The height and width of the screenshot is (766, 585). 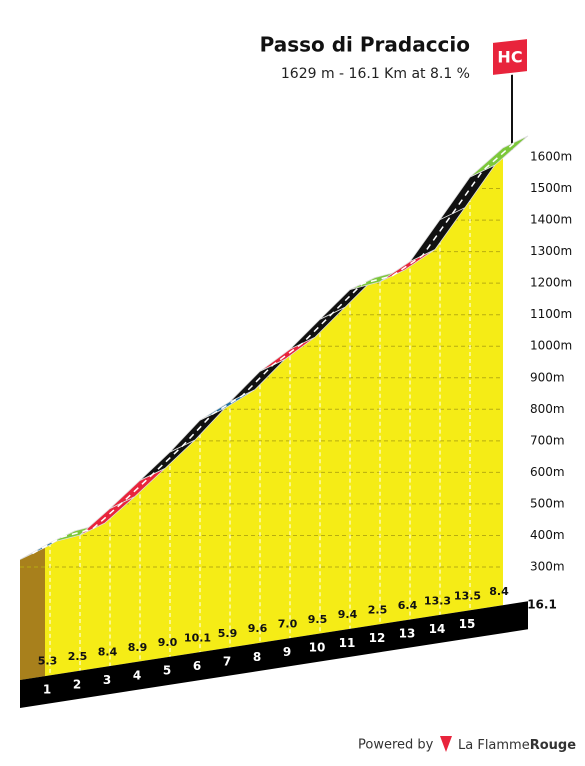 What do you see at coordinates (446, 744) in the screenshot?
I see `brand-logo` at bounding box center [446, 744].